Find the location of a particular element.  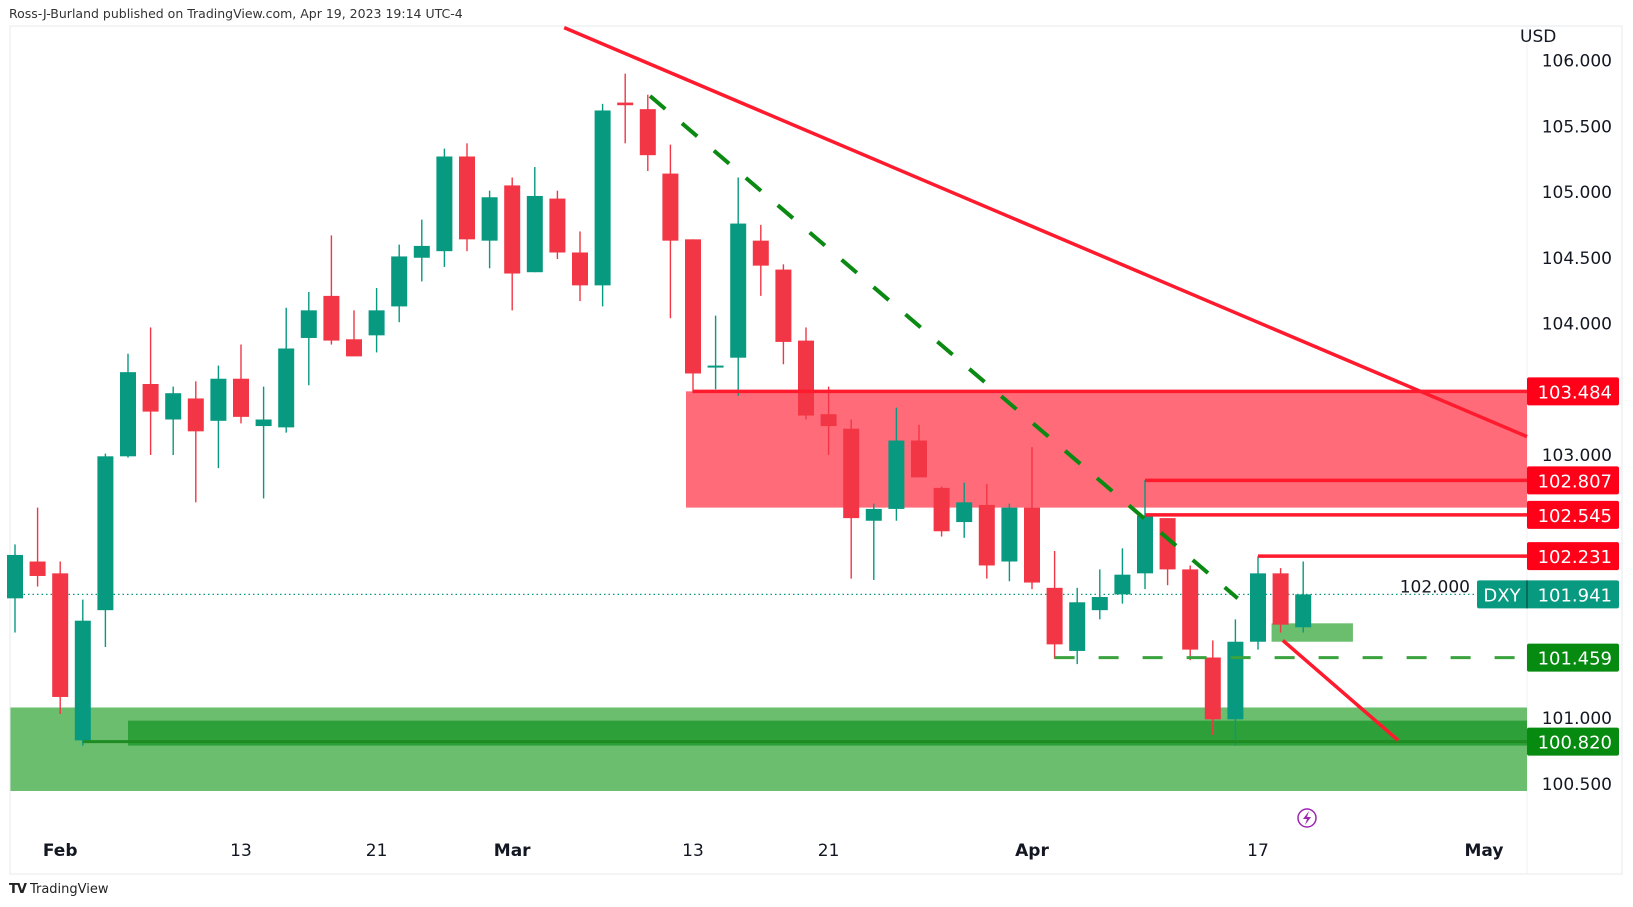

symbol-label: DXY is located at coordinates (1502, 595).